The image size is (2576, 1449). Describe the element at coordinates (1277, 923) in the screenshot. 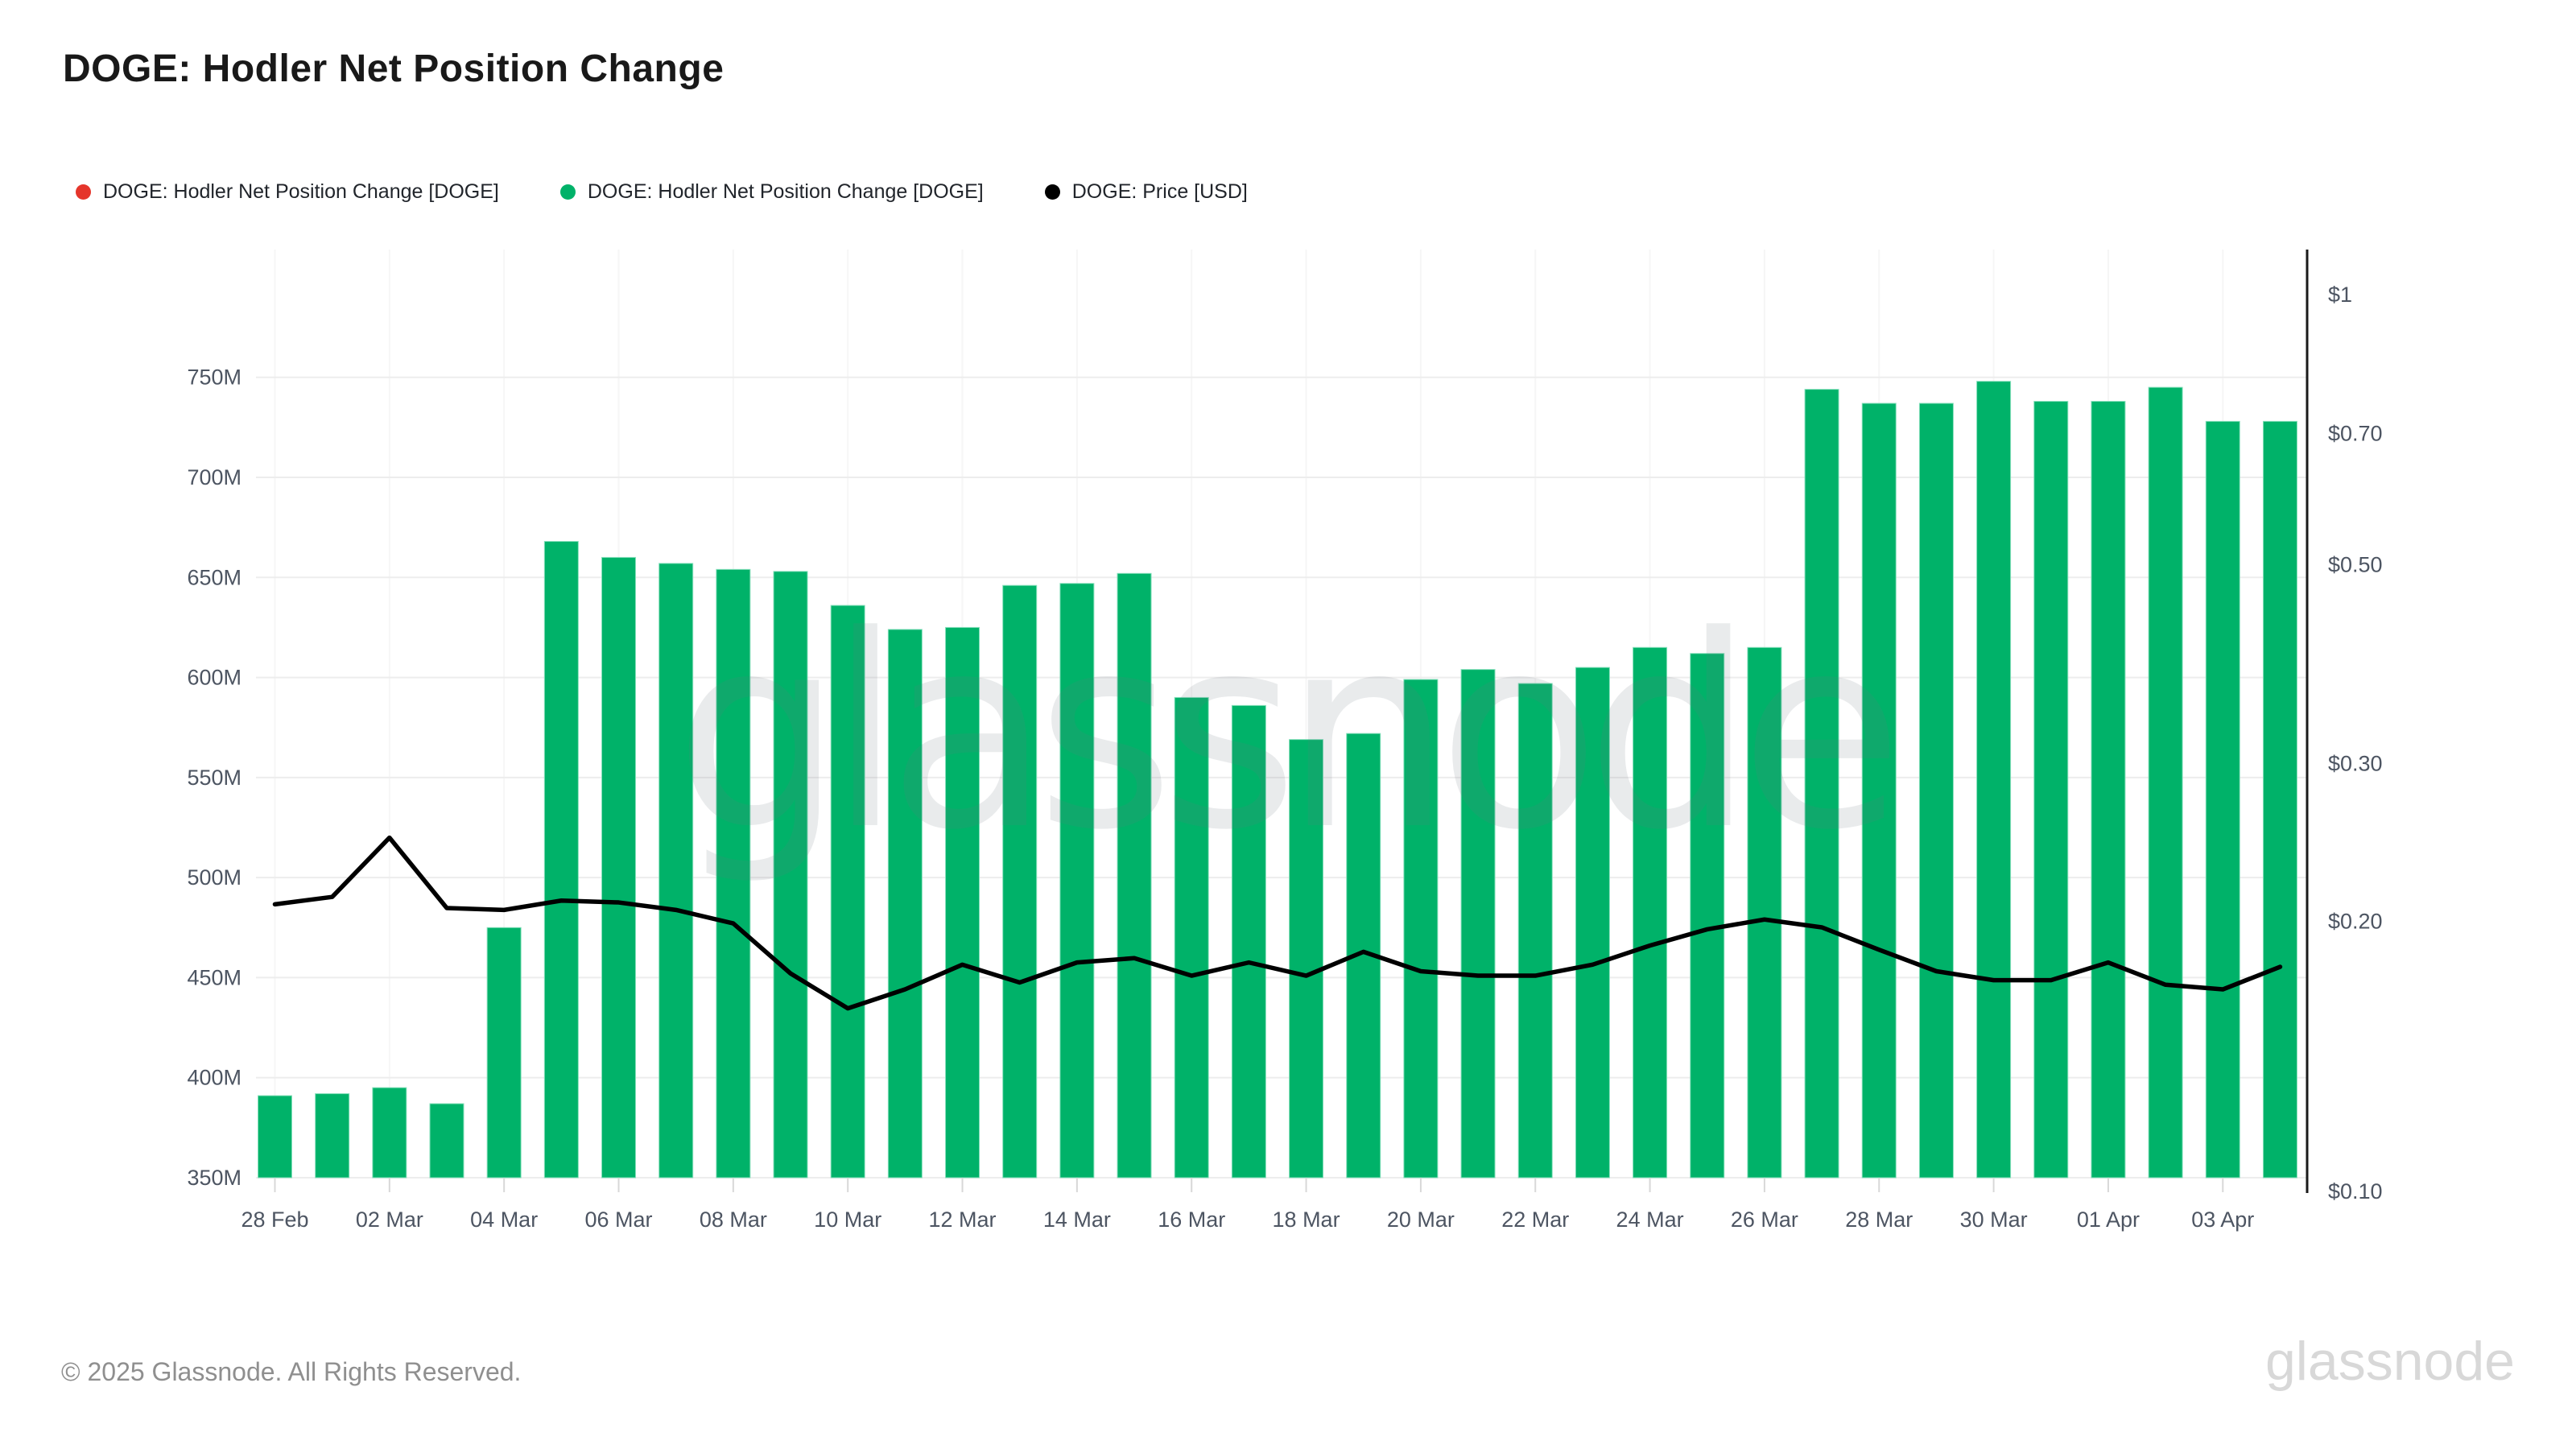

I see `price-line` at that location.